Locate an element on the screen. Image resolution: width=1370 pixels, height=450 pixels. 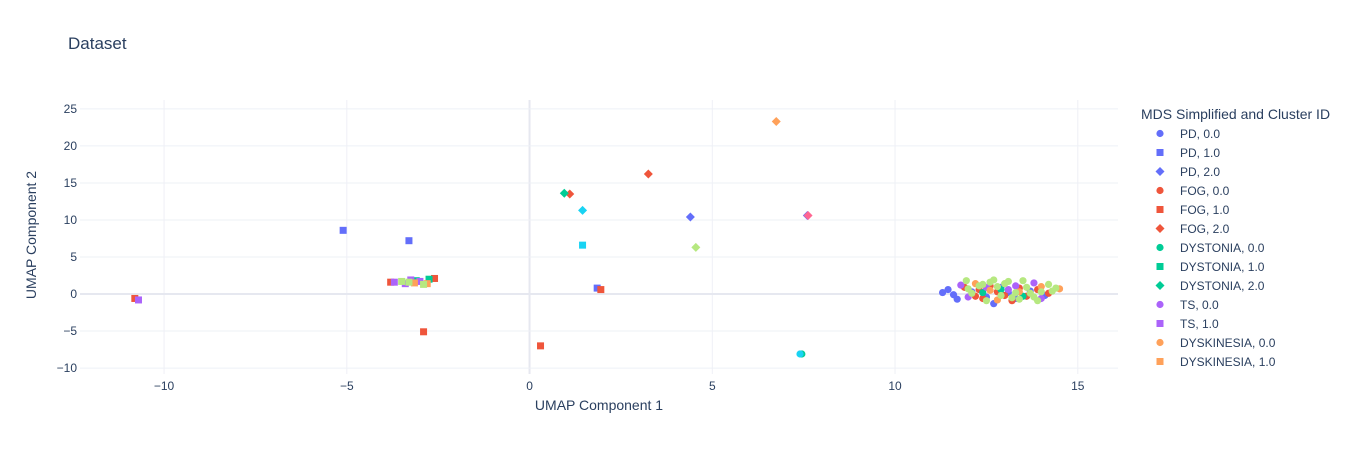
legend-item: DYSTONIA, 0.0 is located at coordinates (1235, 247).